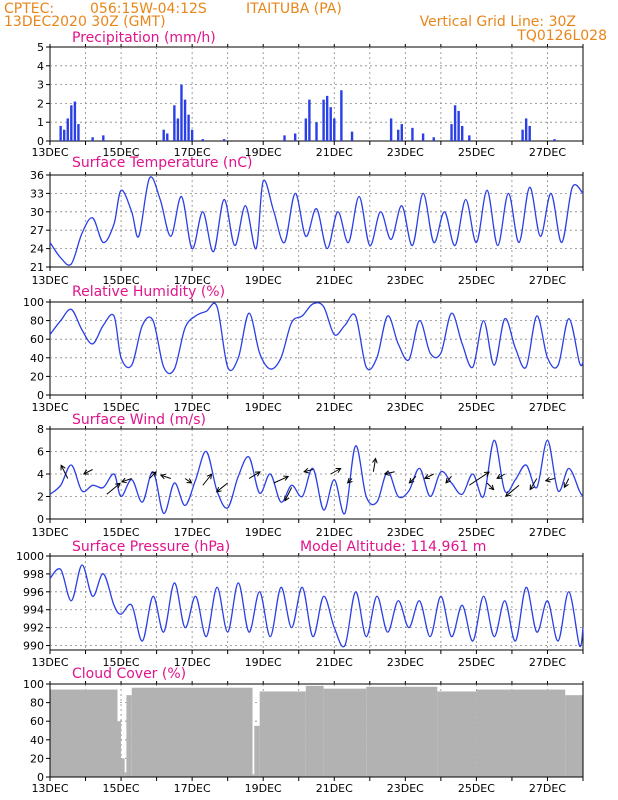 This screenshot has width=618, height=800. I want to click on ytick-label: 8, so click(40, 429).